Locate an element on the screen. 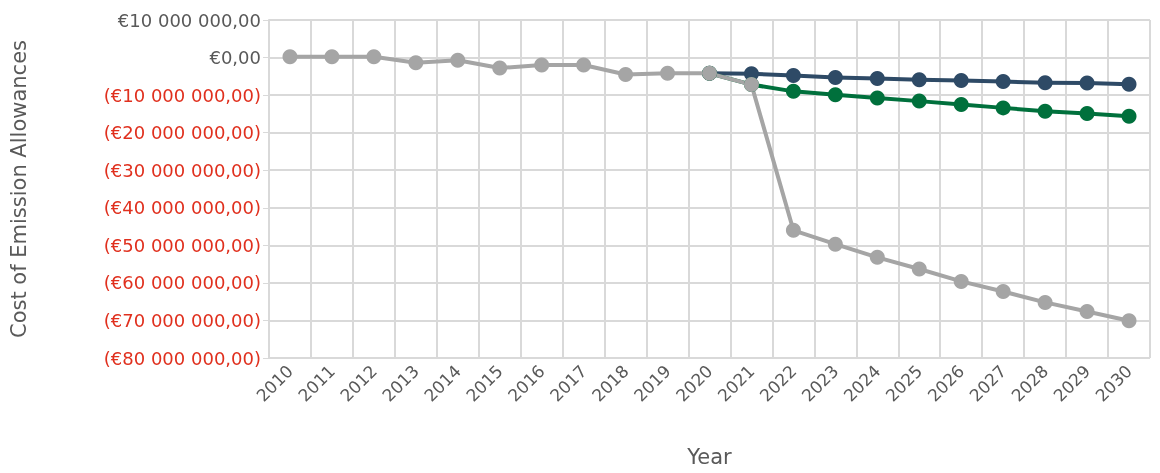 This screenshot has height=473, width=1160. y-tick-label: (€70 000 000,00) is located at coordinates (182, 320).